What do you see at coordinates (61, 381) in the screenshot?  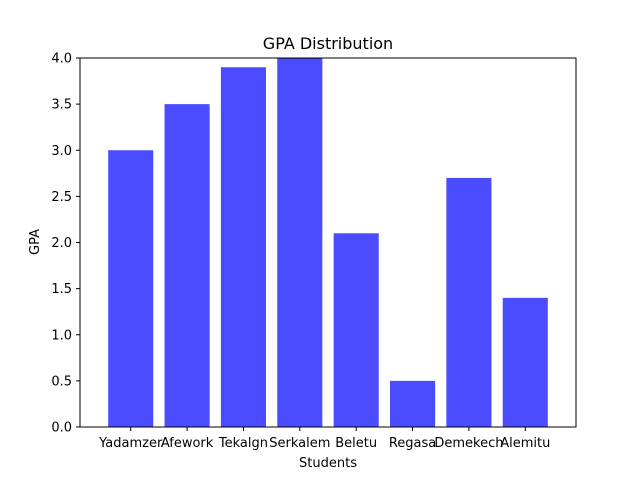 I see `y-tick-label: 0.5` at bounding box center [61, 381].